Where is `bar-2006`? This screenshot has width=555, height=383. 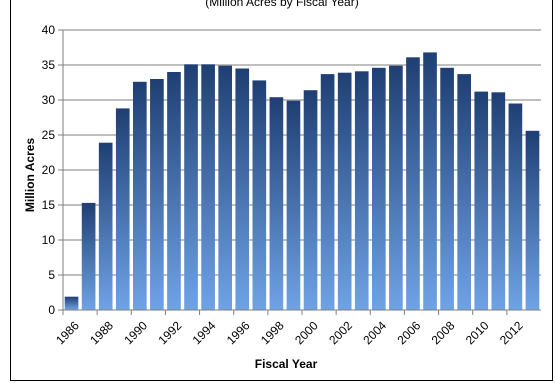 bar-2006 is located at coordinates (413, 183).